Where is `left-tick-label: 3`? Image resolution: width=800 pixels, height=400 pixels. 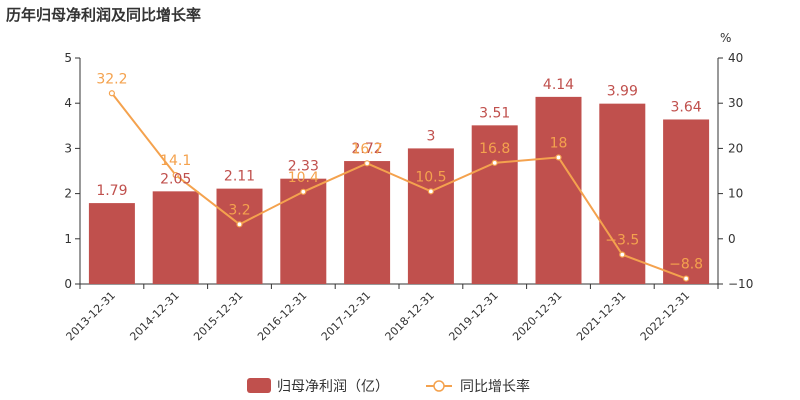
left-tick-label: 3 is located at coordinates (68, 148).